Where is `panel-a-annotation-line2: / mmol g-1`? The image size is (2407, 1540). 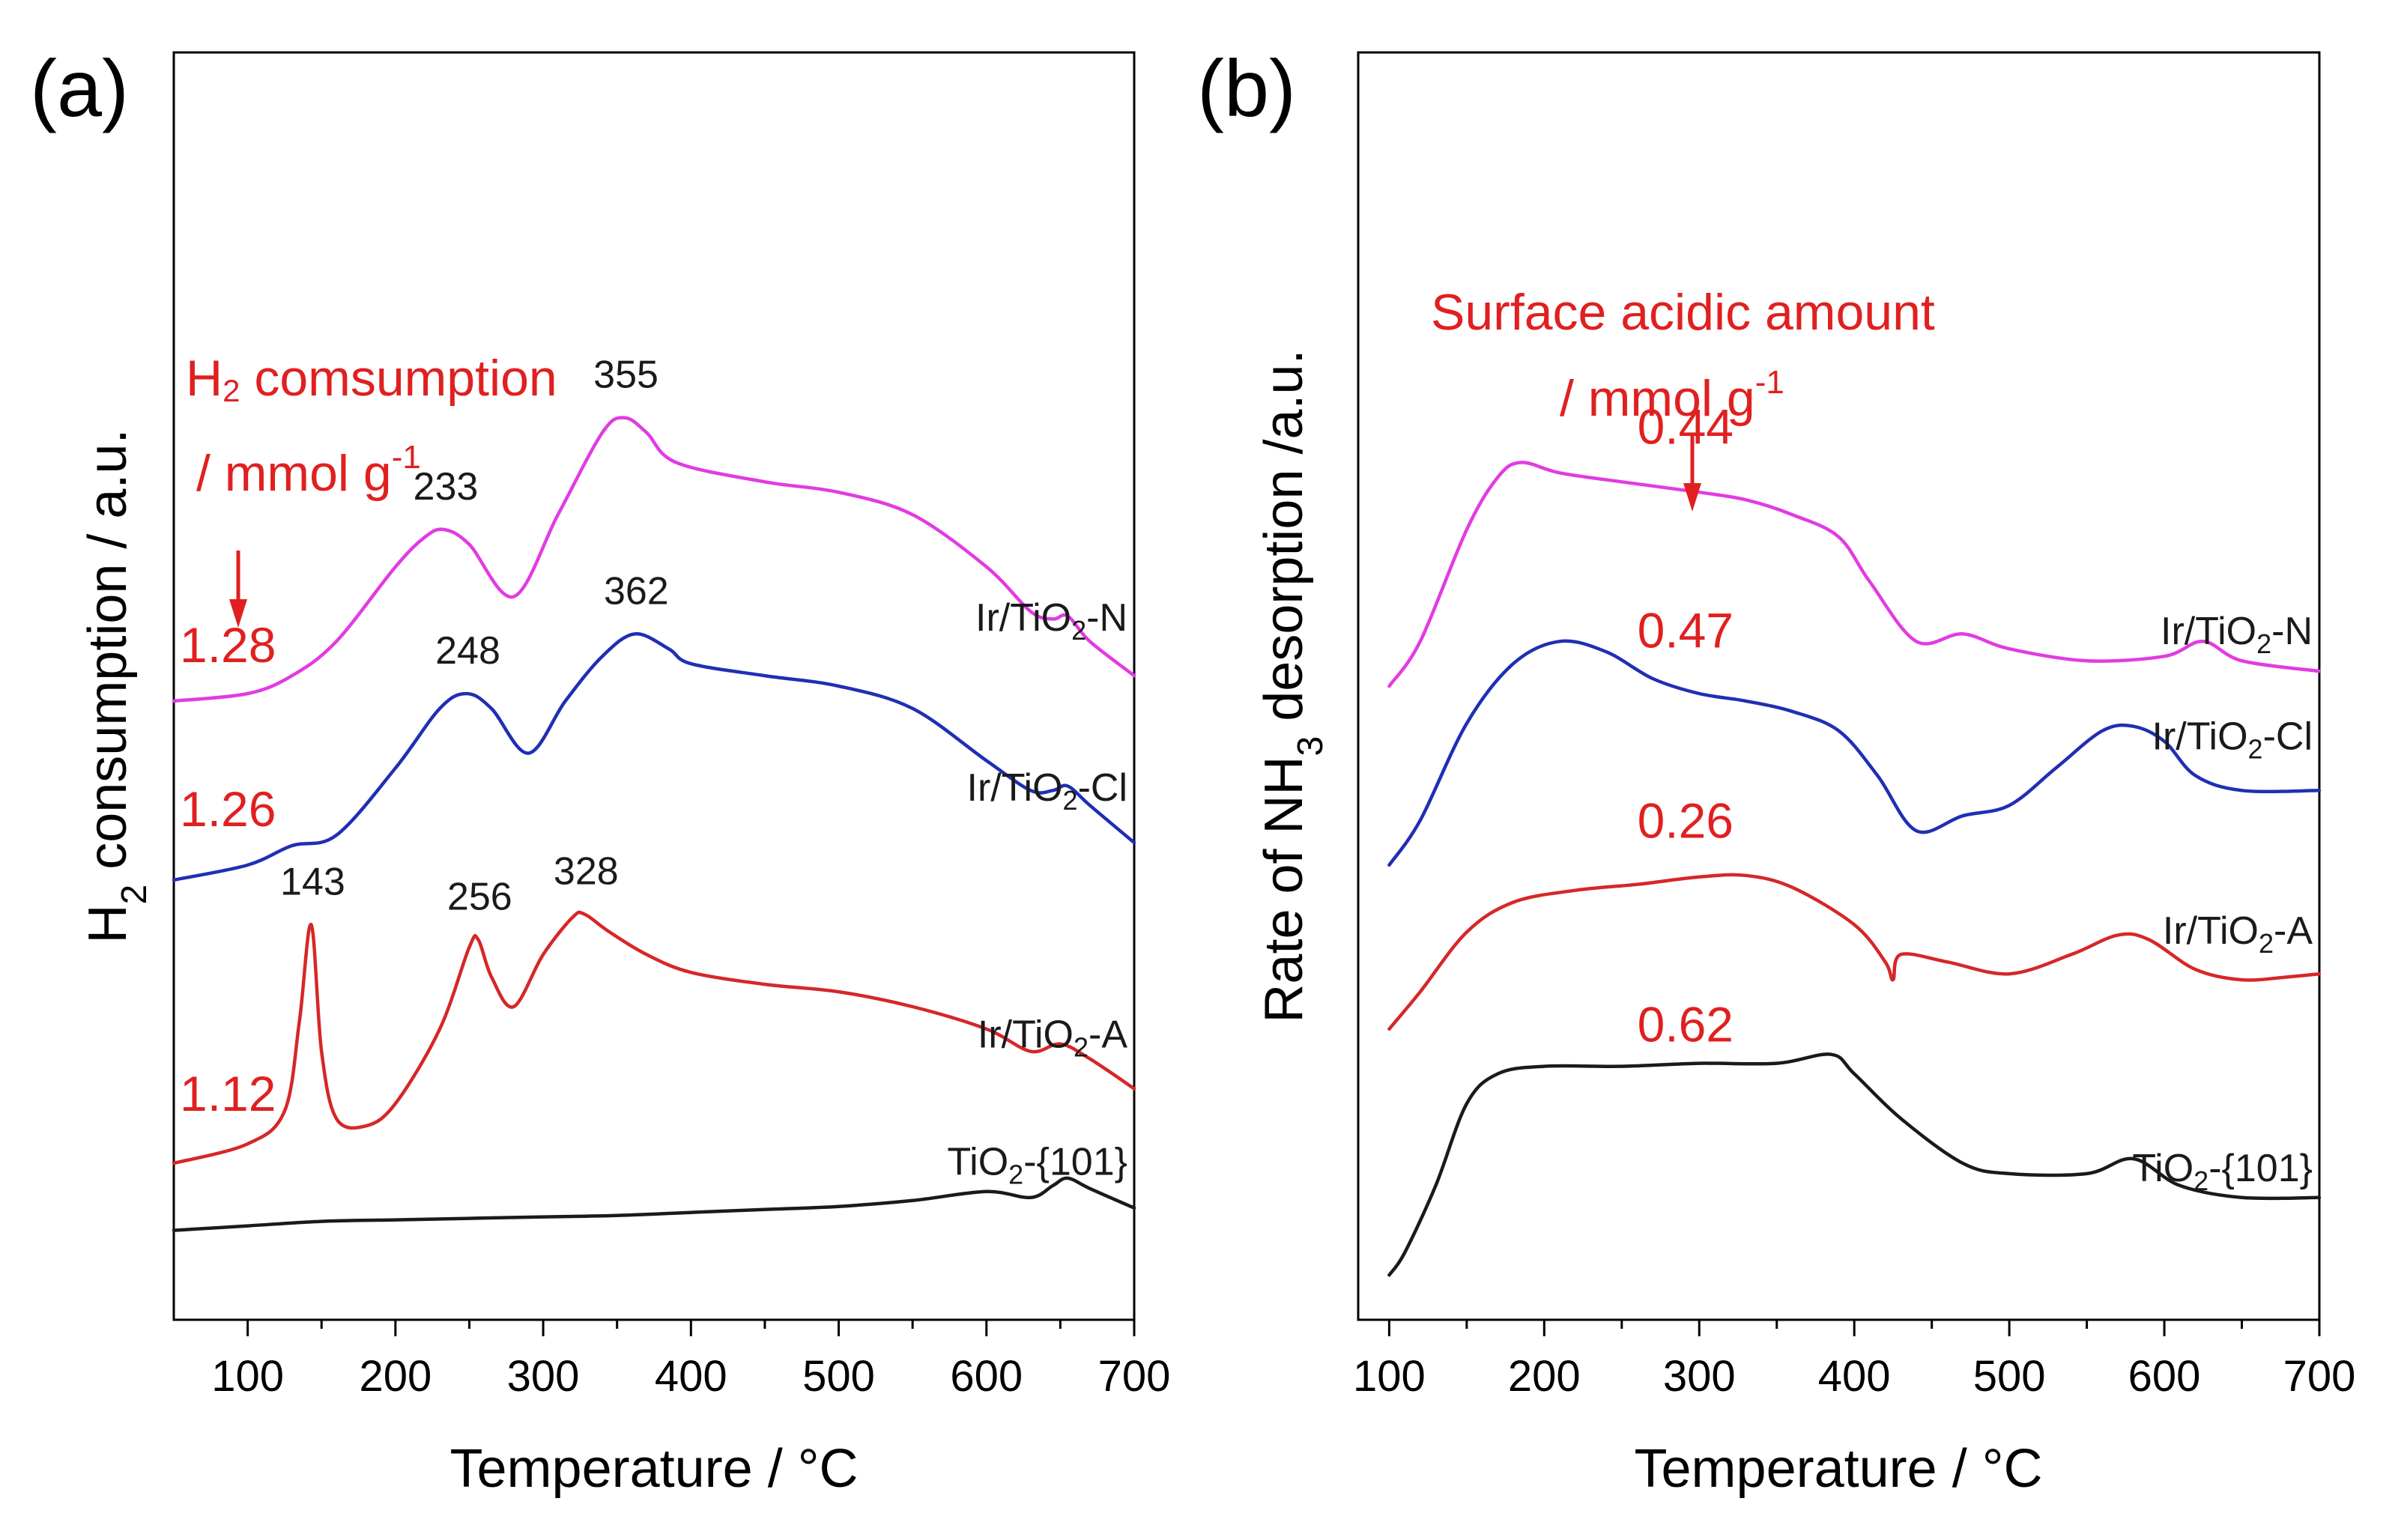 panel-a-annotation-line2: / mmol g-1 is located at coordinates (308, 470).